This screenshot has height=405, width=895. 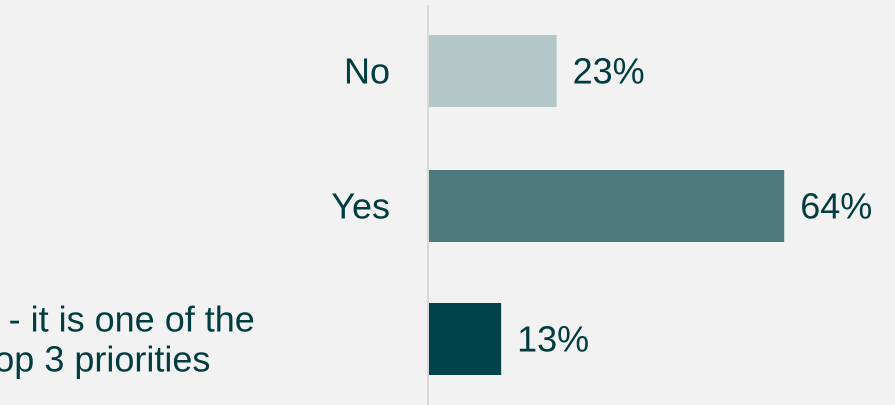 What do you see at coordinates (609, 71) in the screenshot?
I see `value-label-0: 23%` at bounding box center [609, 71].